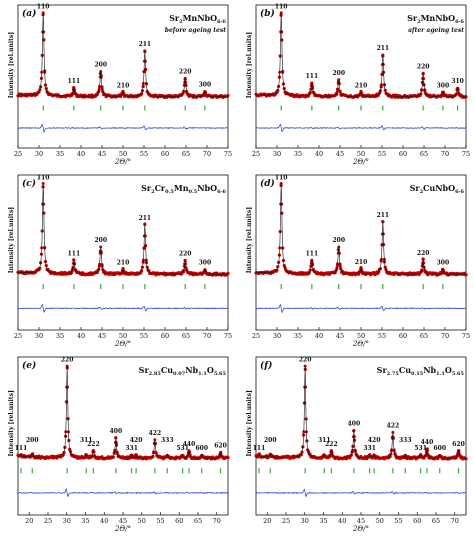 This screenshot has width=474, height=536. What do you see at coordinates (160, 188) in the screenshot?
I see `formula-element: Cr` at bounding box center [160, 188].